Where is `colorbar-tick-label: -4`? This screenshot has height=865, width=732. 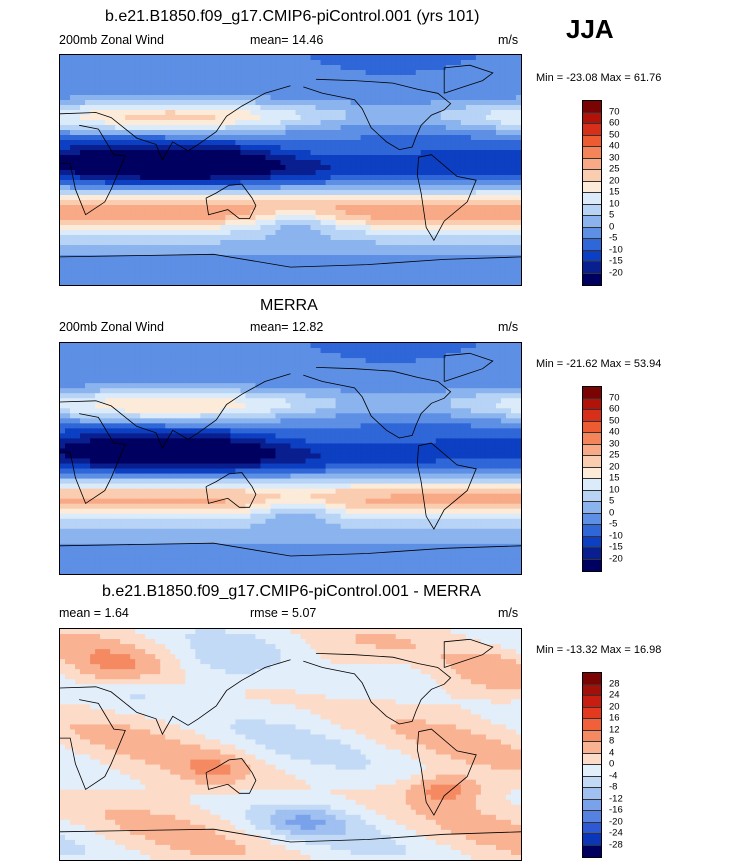
colorbar-tick-label: -4 is located at coordinates (613, 775).